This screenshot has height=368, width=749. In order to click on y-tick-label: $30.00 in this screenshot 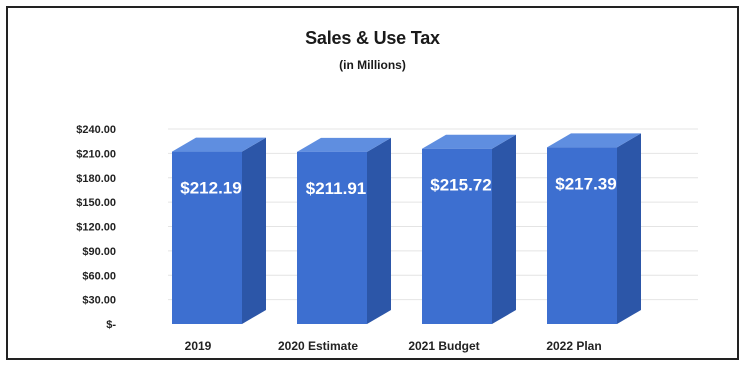, I will do `click(99, 301)`.